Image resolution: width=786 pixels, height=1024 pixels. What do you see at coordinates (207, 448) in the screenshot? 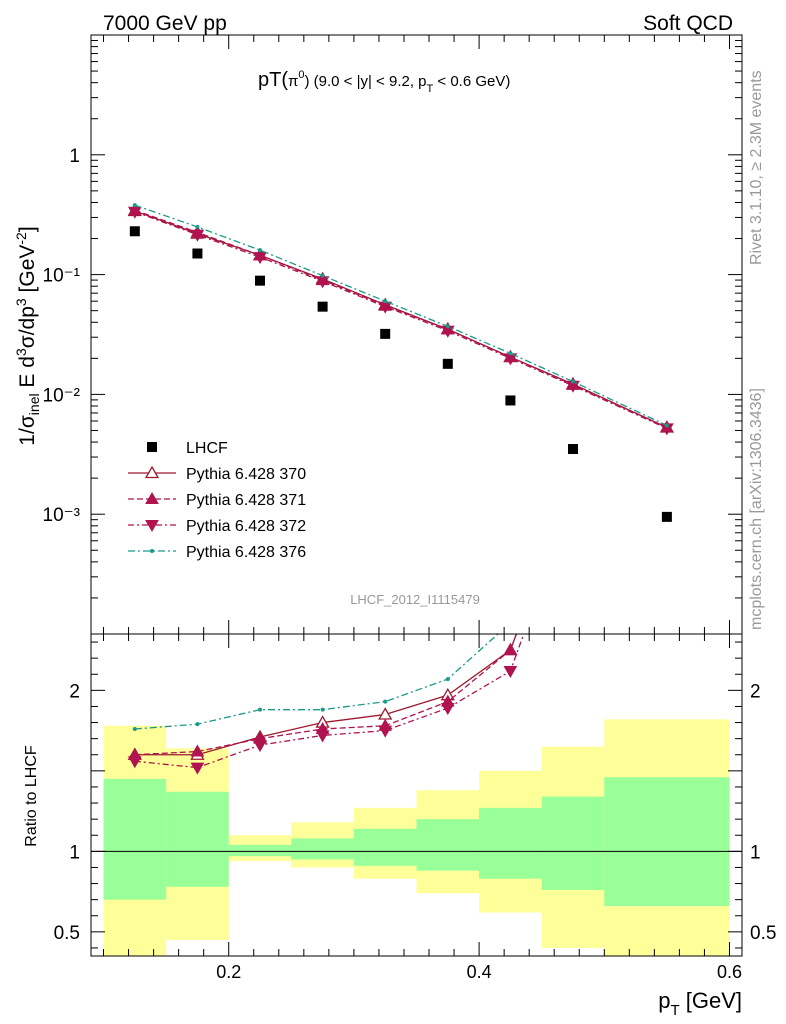
I see `legend-label-data: LHCF` at bounding box center [207, 448].